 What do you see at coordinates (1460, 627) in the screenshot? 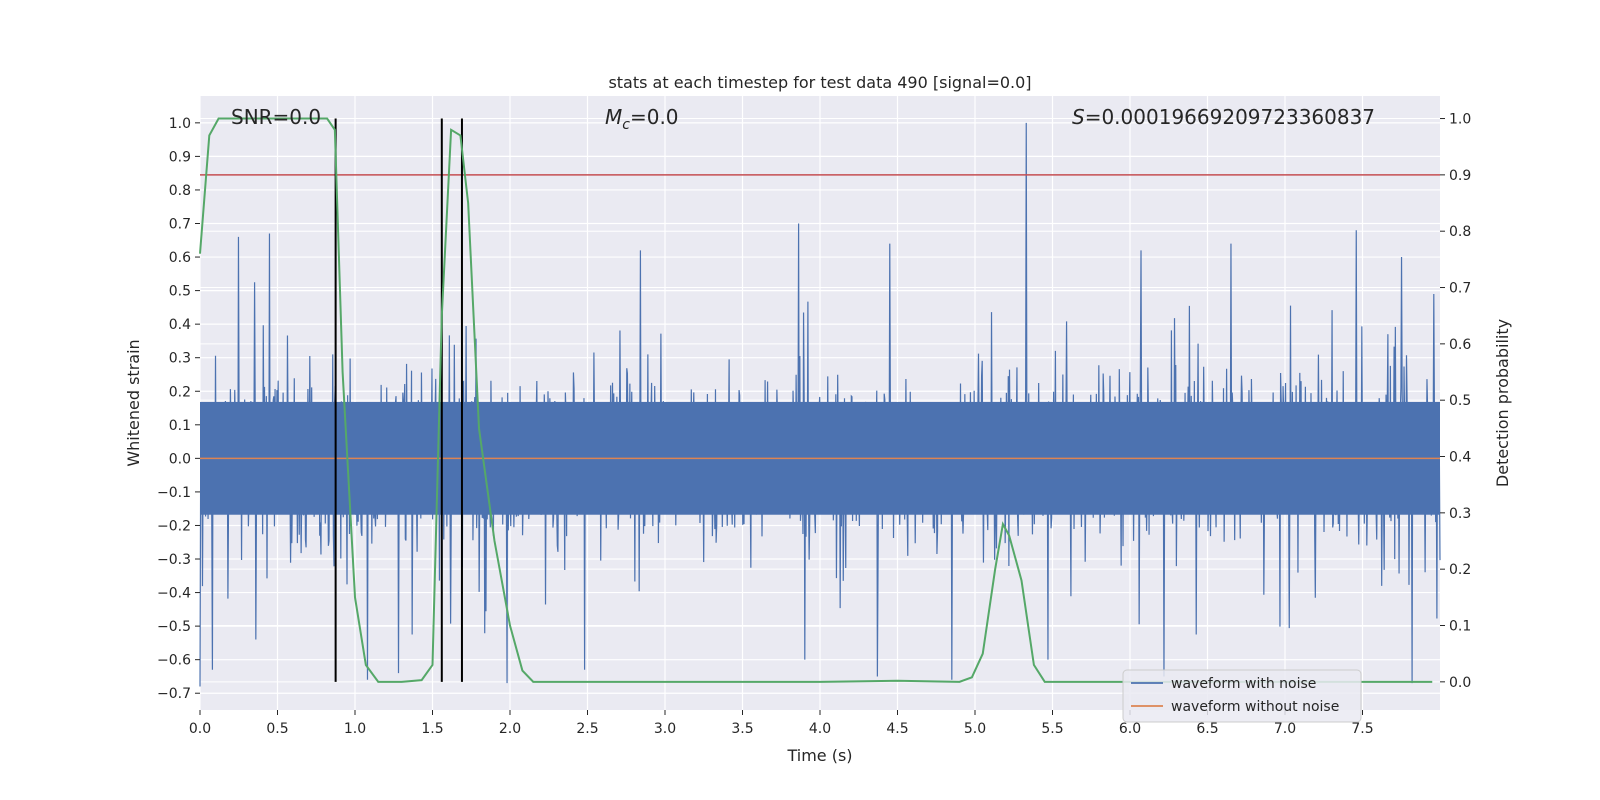
I see `y-tick-label-right: 0.1` at bounding box center [1460, 627].